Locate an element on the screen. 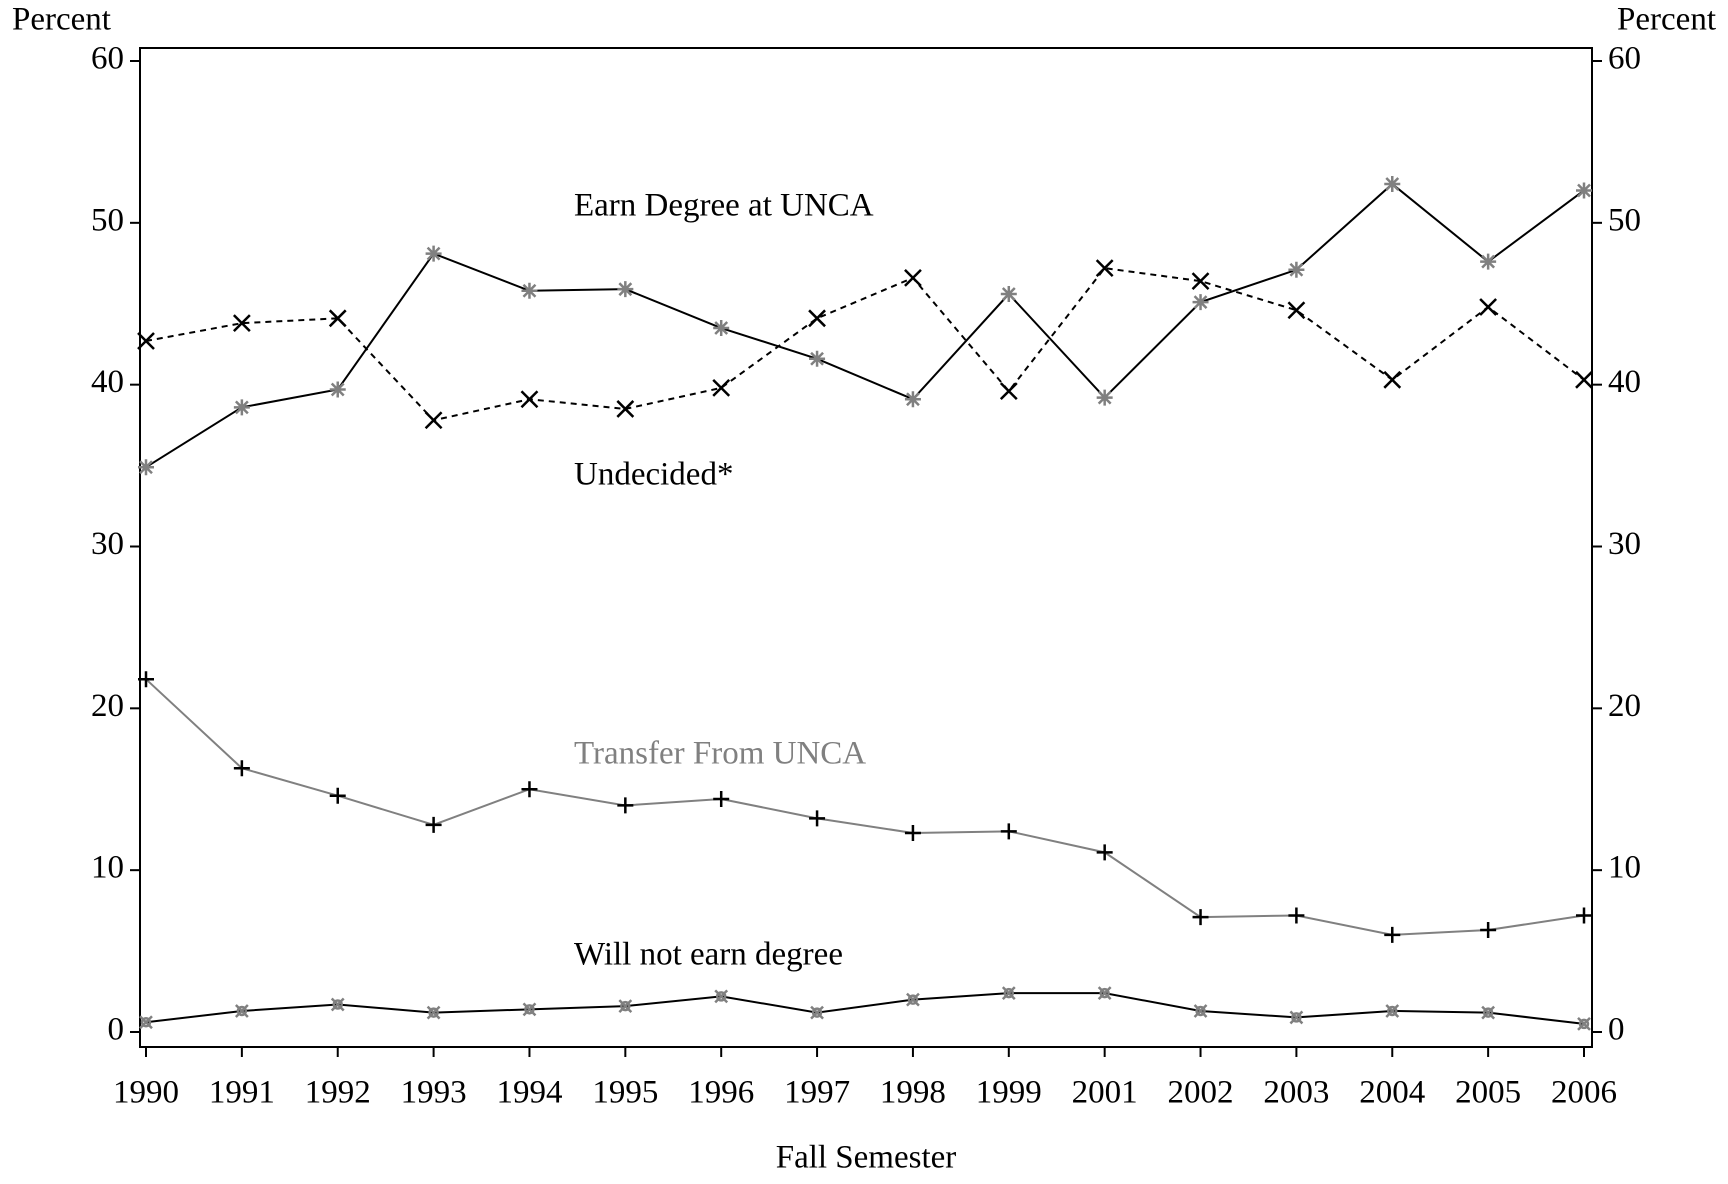 The width and height of the screenshot is (1728, 1184). y-tick-label: 50 is located at coordinates (107, 220).